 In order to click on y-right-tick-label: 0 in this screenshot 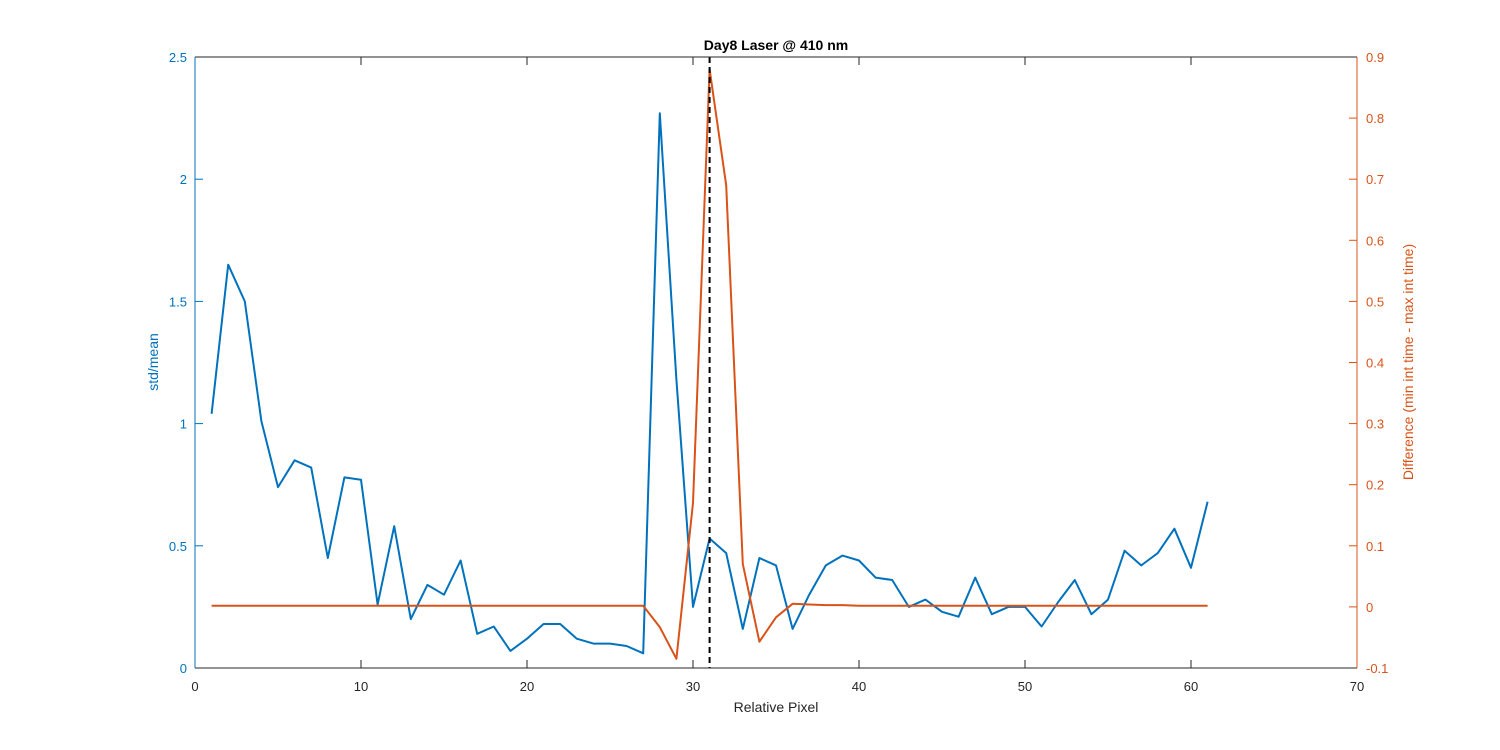, I will do `click(1369, 607)`.